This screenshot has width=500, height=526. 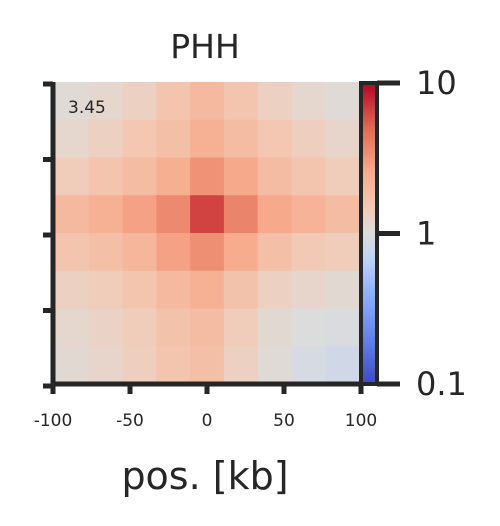 What do you see at coordinates (436, 83) in the screenshot?
I see `colorbar-tick-label: 10` at bounding box center [436, 83].